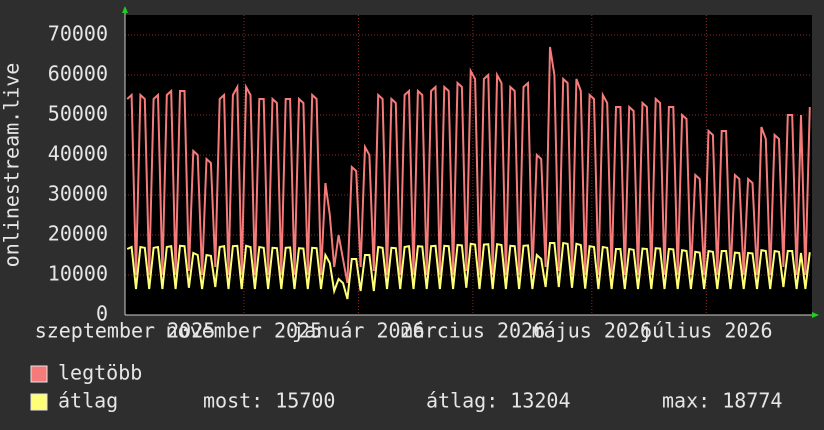  What do you see at coordinates (12, 165) in the screenshot?
I see `y-axis-label: onlinestream.live` at bounding box center [12, 165].